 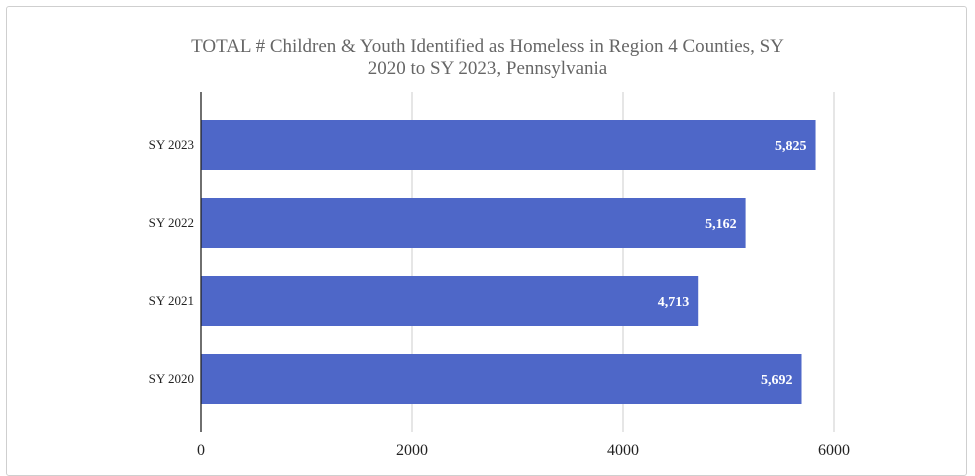 What do you see at coordinates (721, 224) in the screenshot?
I see `data-label-1: 5,162` at bounding box center [721, 224].